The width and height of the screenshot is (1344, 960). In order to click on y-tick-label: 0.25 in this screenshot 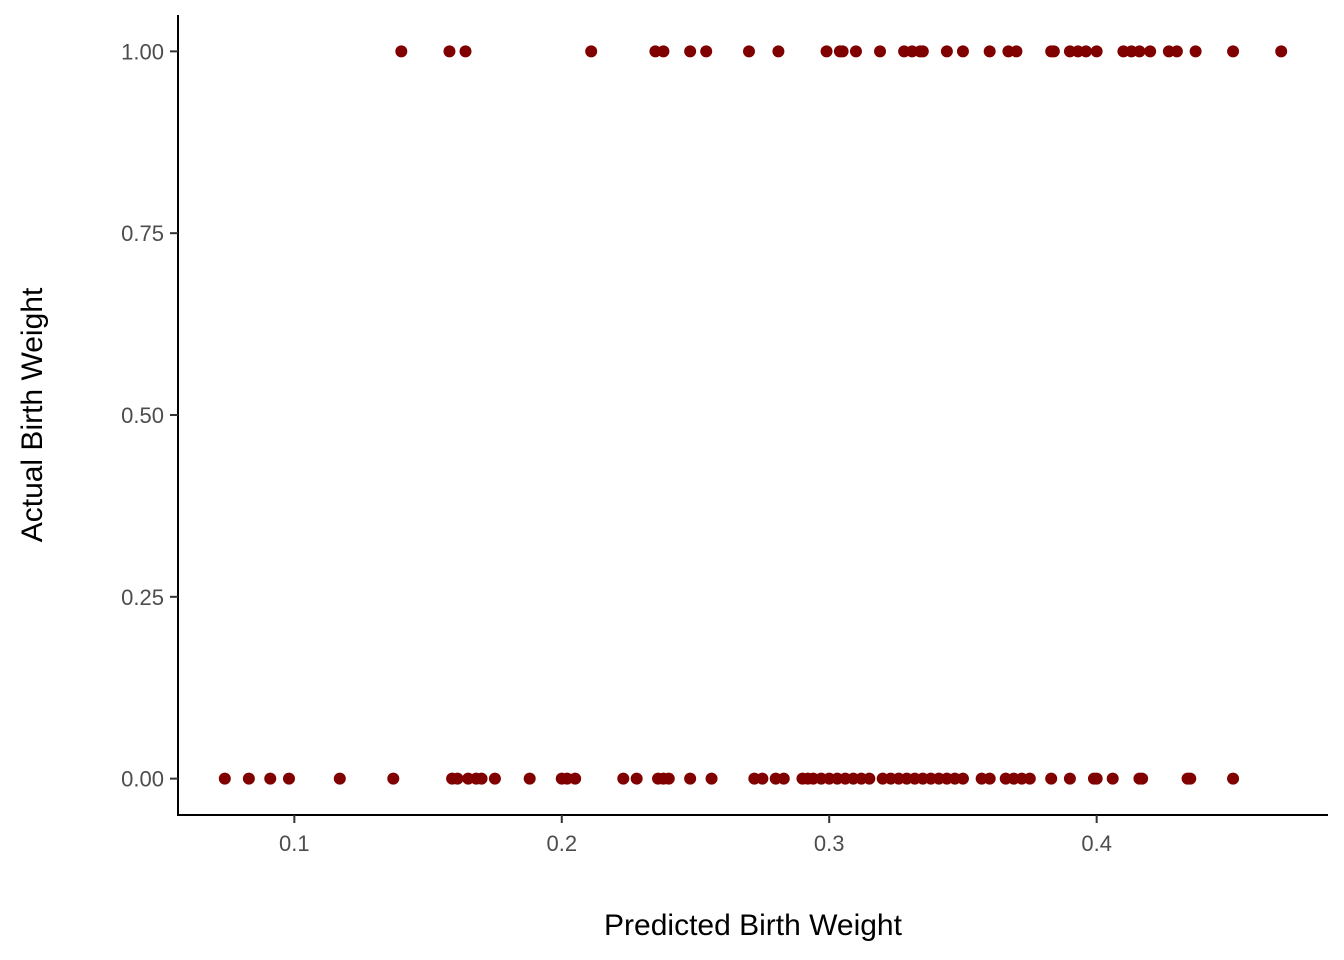, I will do `click(142, 597)`.